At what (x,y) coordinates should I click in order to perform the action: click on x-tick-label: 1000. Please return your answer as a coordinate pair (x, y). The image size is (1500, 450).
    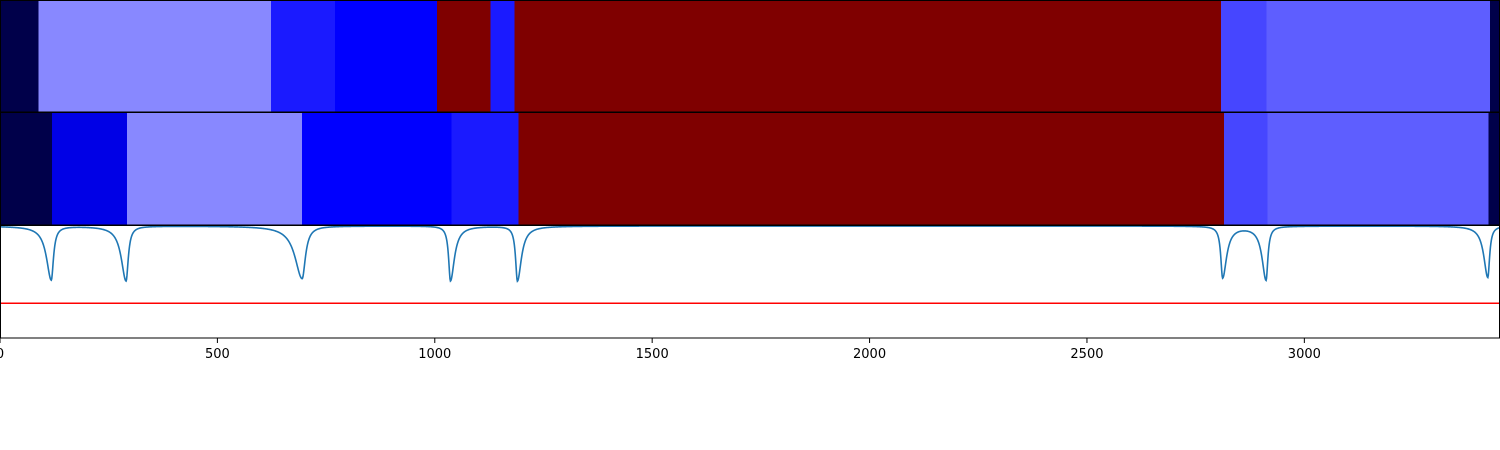
    Looking at the image, I should click on (434, 354).